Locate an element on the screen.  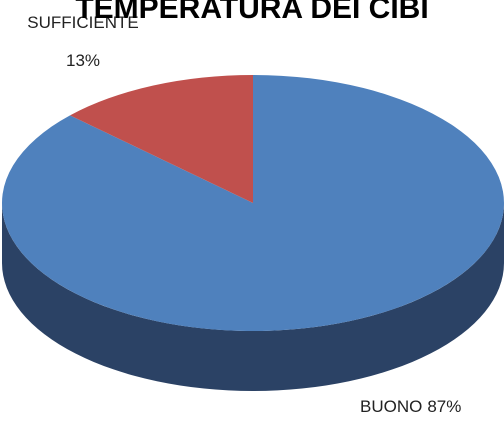
pie-slice is located at coordinates (162, 139).